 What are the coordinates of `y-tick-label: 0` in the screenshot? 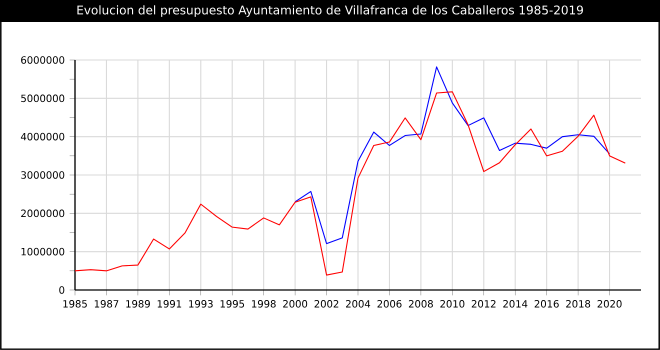 It's located at (61, 290).